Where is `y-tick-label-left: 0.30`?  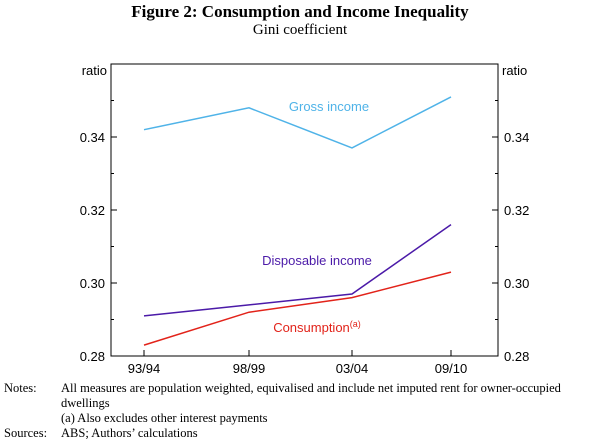
y-tick-label-left: 0.30 is located at coordinates (92, 283).